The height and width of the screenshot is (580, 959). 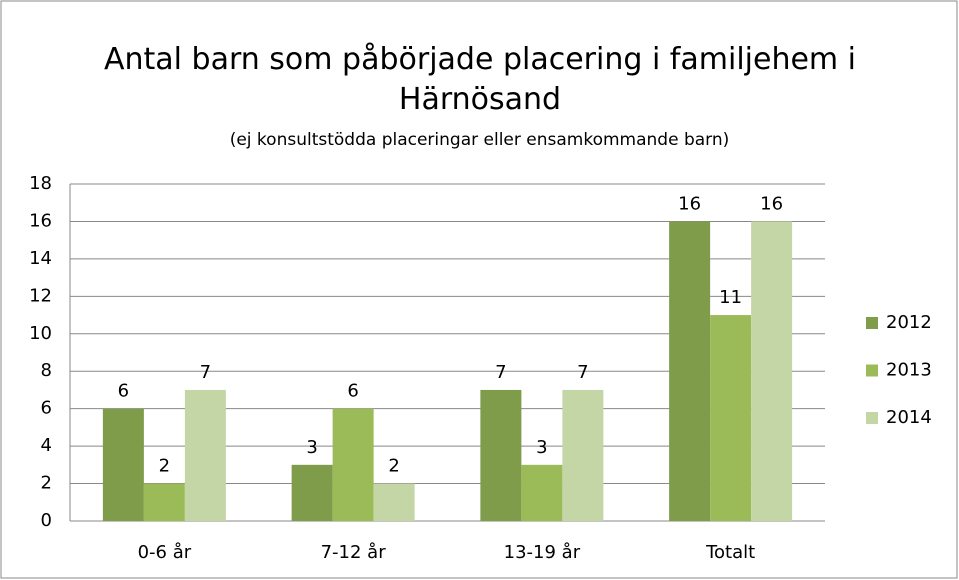 What do you see at coordinates (40, 220) in the screenshot?
I see `y-tick-label: 16` at bounding box center [40, 220].